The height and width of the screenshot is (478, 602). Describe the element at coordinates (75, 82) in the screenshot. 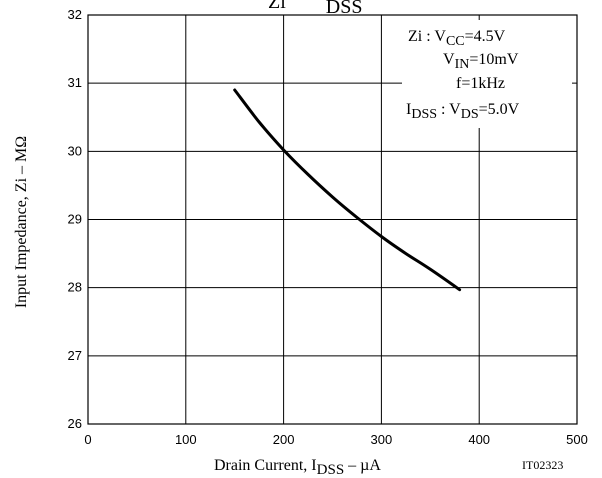

I see `y-tick-label: 31` at that location.